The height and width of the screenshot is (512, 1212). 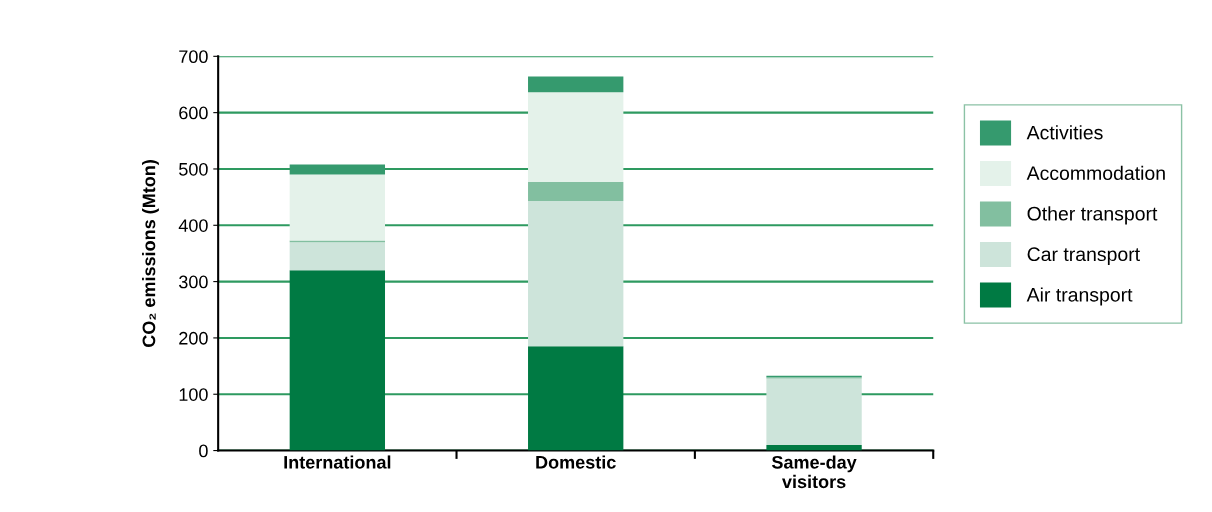 I want to click on y-tick-label: 500, so click(x=193, y=169).